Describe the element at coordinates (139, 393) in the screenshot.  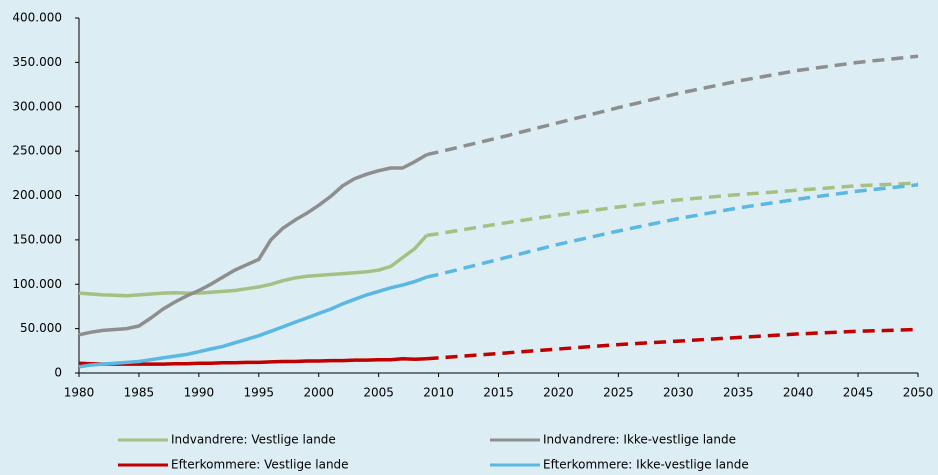
I see `x-tick-label: 1985` at that location.